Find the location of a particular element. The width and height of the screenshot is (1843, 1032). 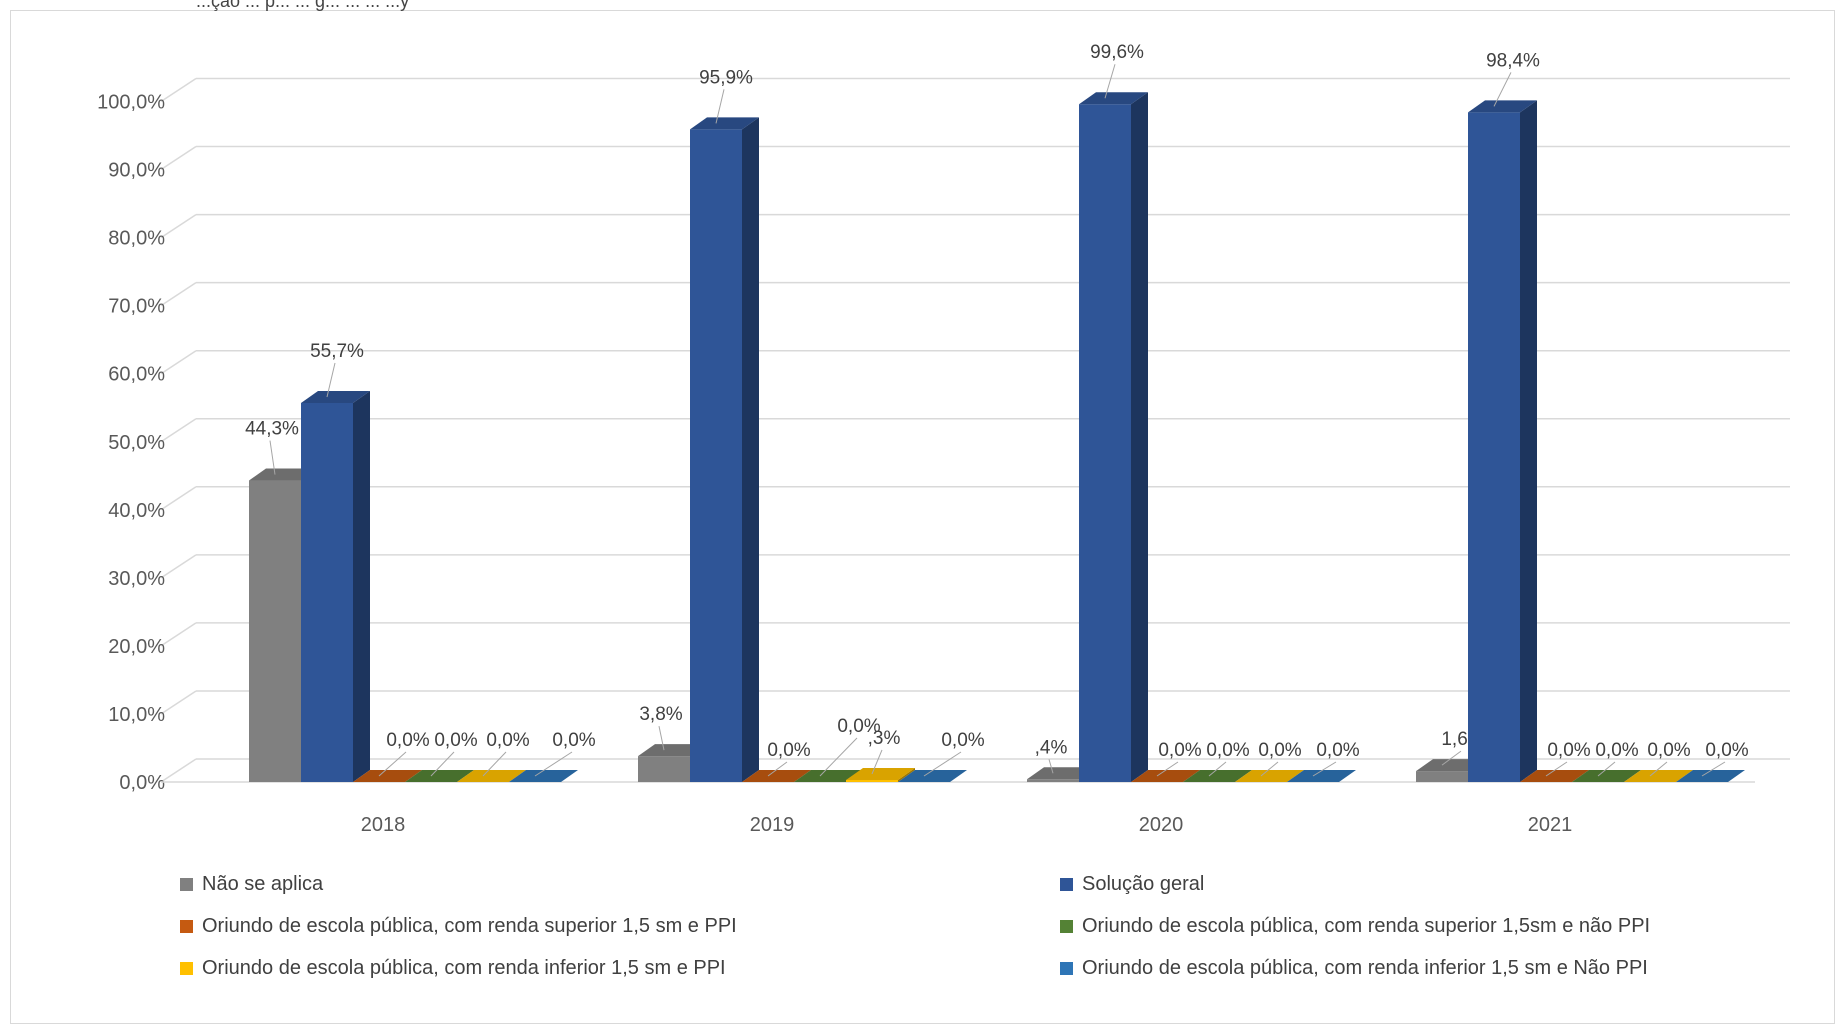

data-label: 55,7% is located at coordinates (337, 351).